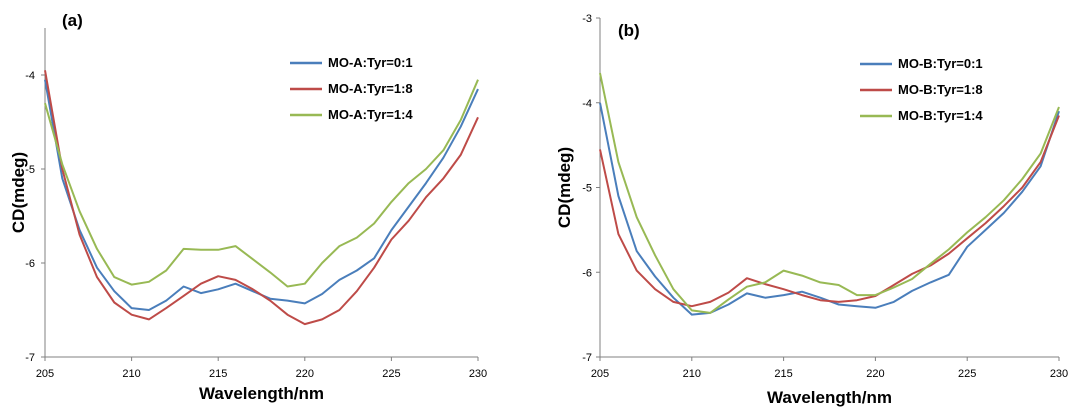 This screenshot has width=1070, height=407. Describe the element at coordinates (370, 114) in the screenshot. I see `legend-label-3: MO-A:Tyr=1:4` at that location.